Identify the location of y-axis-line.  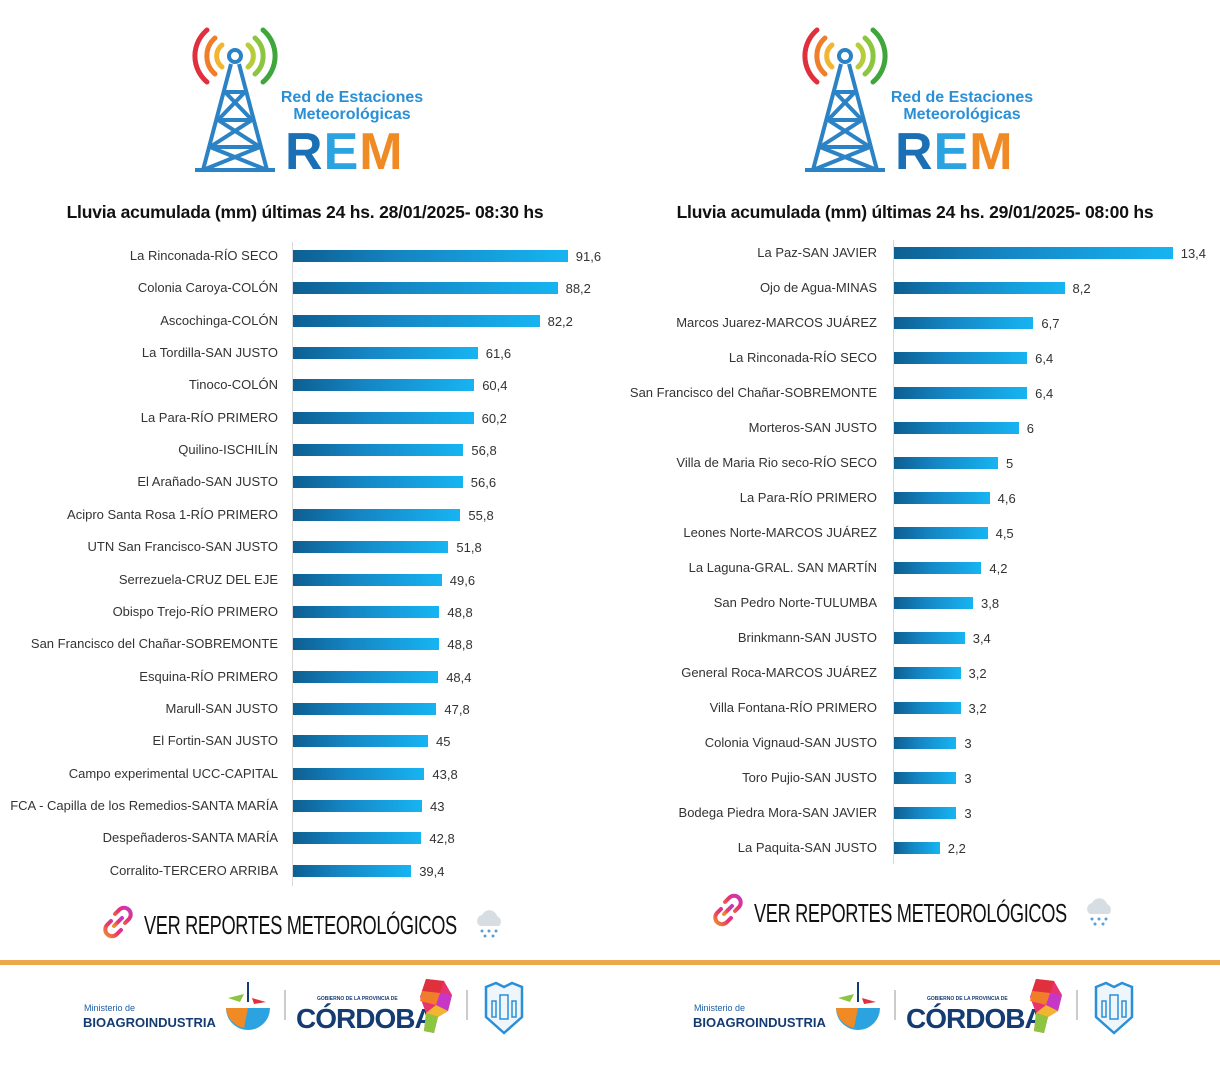
(292, 564).